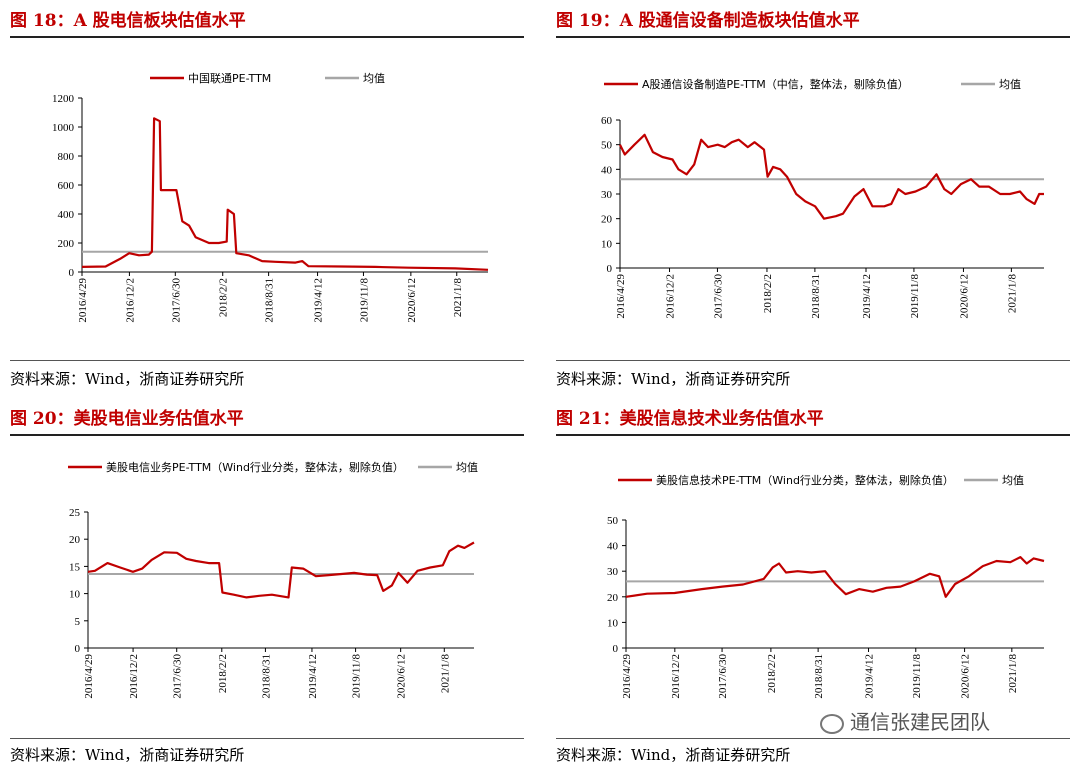  What do you see at coordinates (128, 21) in the screenshot?
I see `figure-title: 图 18：A 股电信板块估值水平` at bounding box center [128, 21].